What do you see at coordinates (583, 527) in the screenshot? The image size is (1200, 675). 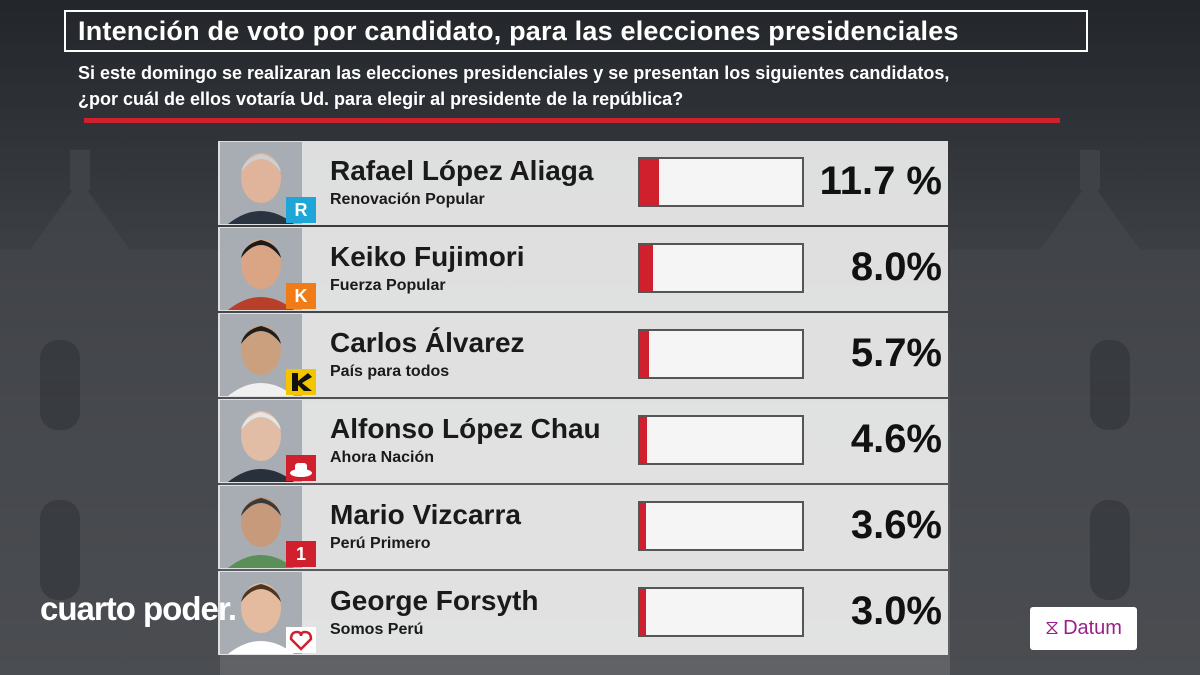 I see `candidate-row: 1 Mario Vizcarra Perú Primero 3.6%` at bounding box center [583, 527].